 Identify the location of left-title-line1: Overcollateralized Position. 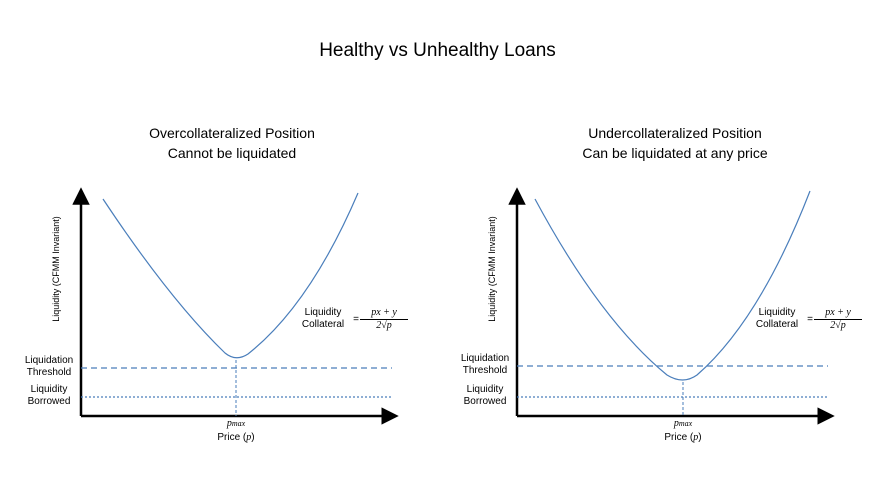
(232, 133).